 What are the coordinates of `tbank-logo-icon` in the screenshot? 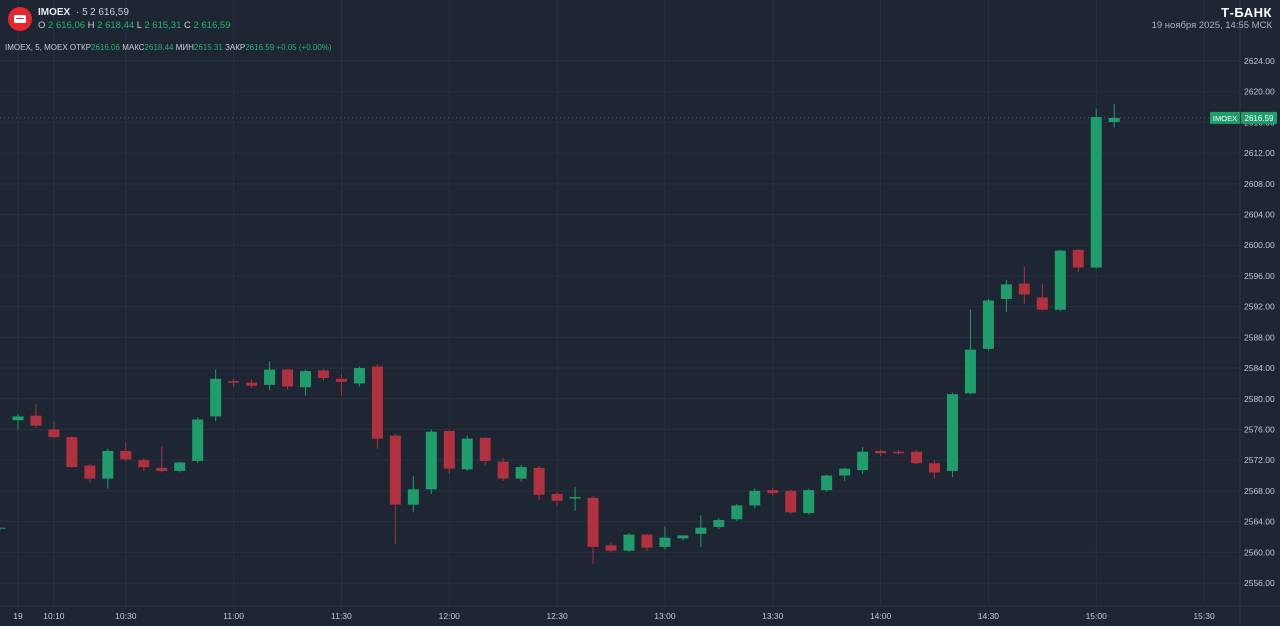 It's located at (20, 19).